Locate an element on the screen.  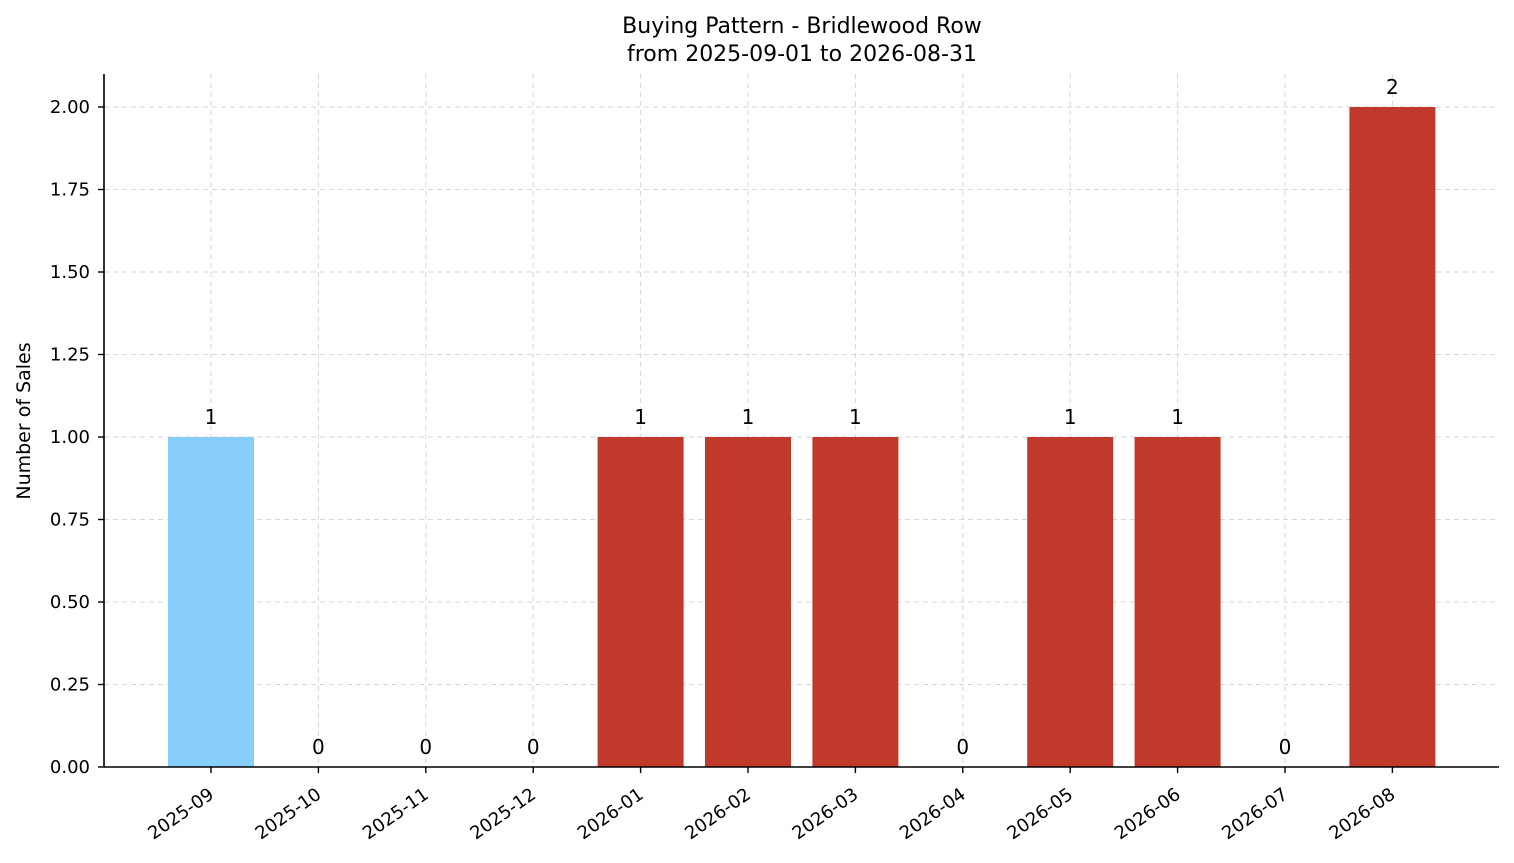
x-tick-label: 2026-01 is located at coordinates (611, 814).